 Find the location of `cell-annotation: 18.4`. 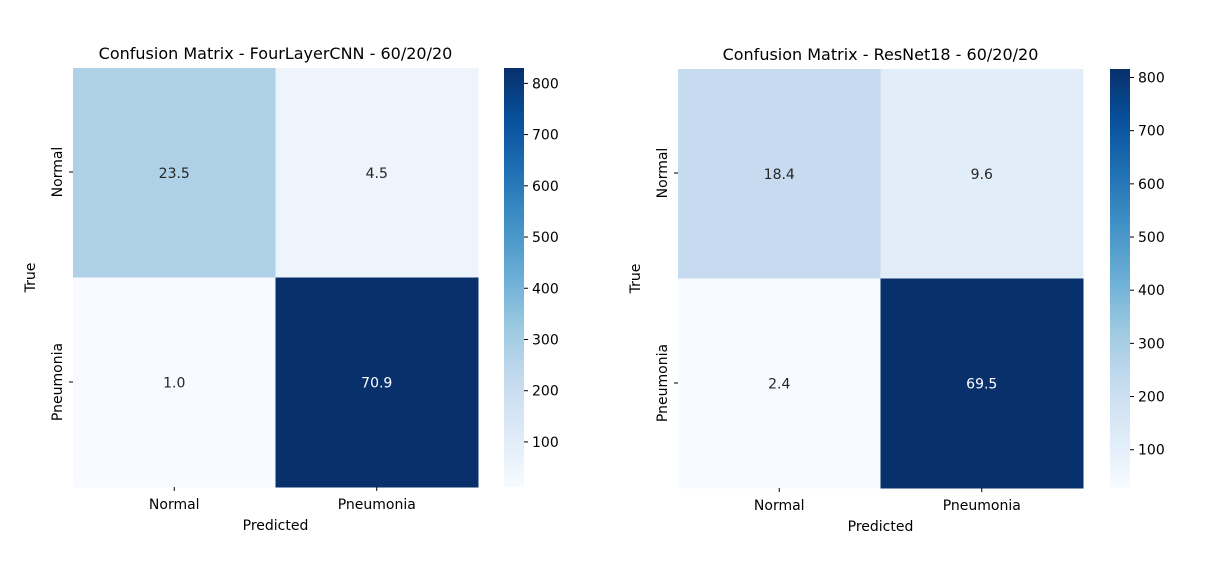

cell-annotation: 18.4 is located at coordinates (779, 175).